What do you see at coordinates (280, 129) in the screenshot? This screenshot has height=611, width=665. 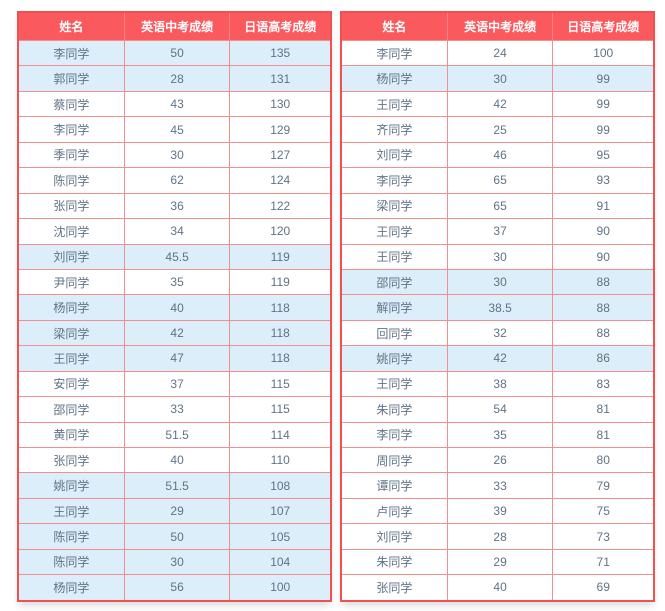 I see `table-cell-japanese-score: 129` at bounding box center [280, 129].